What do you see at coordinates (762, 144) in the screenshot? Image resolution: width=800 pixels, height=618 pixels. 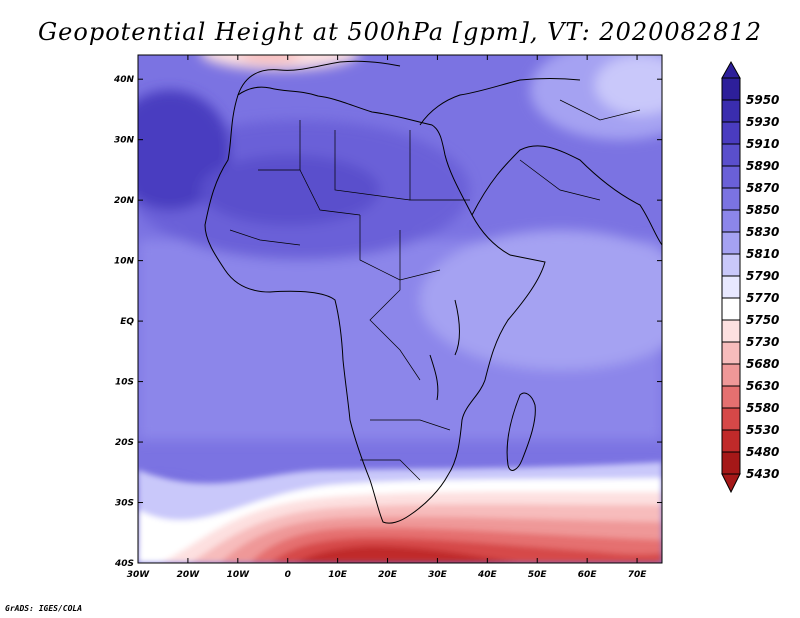 I see `colorbar-label: 5910` at bounding box center [762, 144].